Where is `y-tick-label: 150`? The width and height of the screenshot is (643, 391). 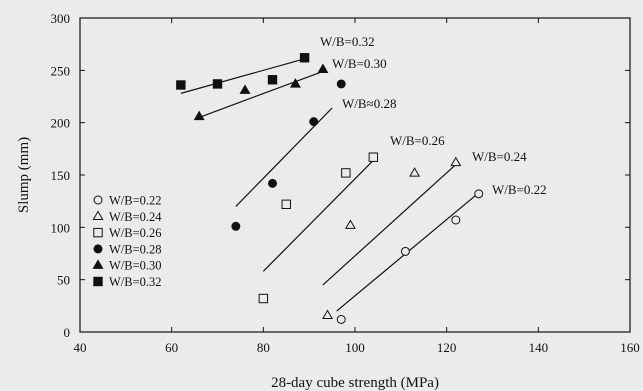
y-tick-label: 150 is located at coordinates (61, 175).